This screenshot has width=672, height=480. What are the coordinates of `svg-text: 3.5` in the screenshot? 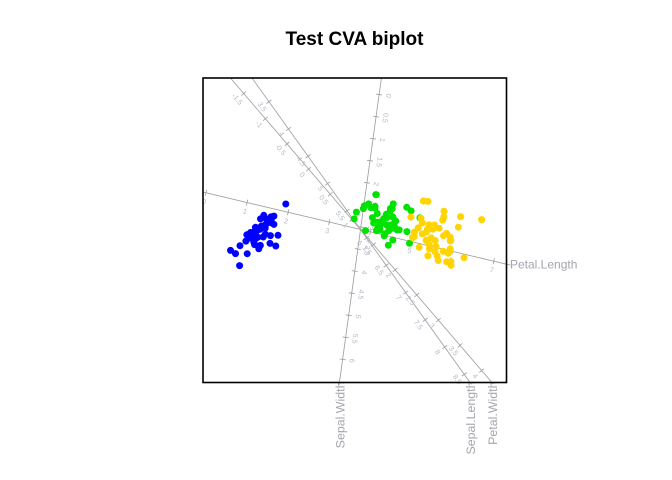 It's located at (367, 250).